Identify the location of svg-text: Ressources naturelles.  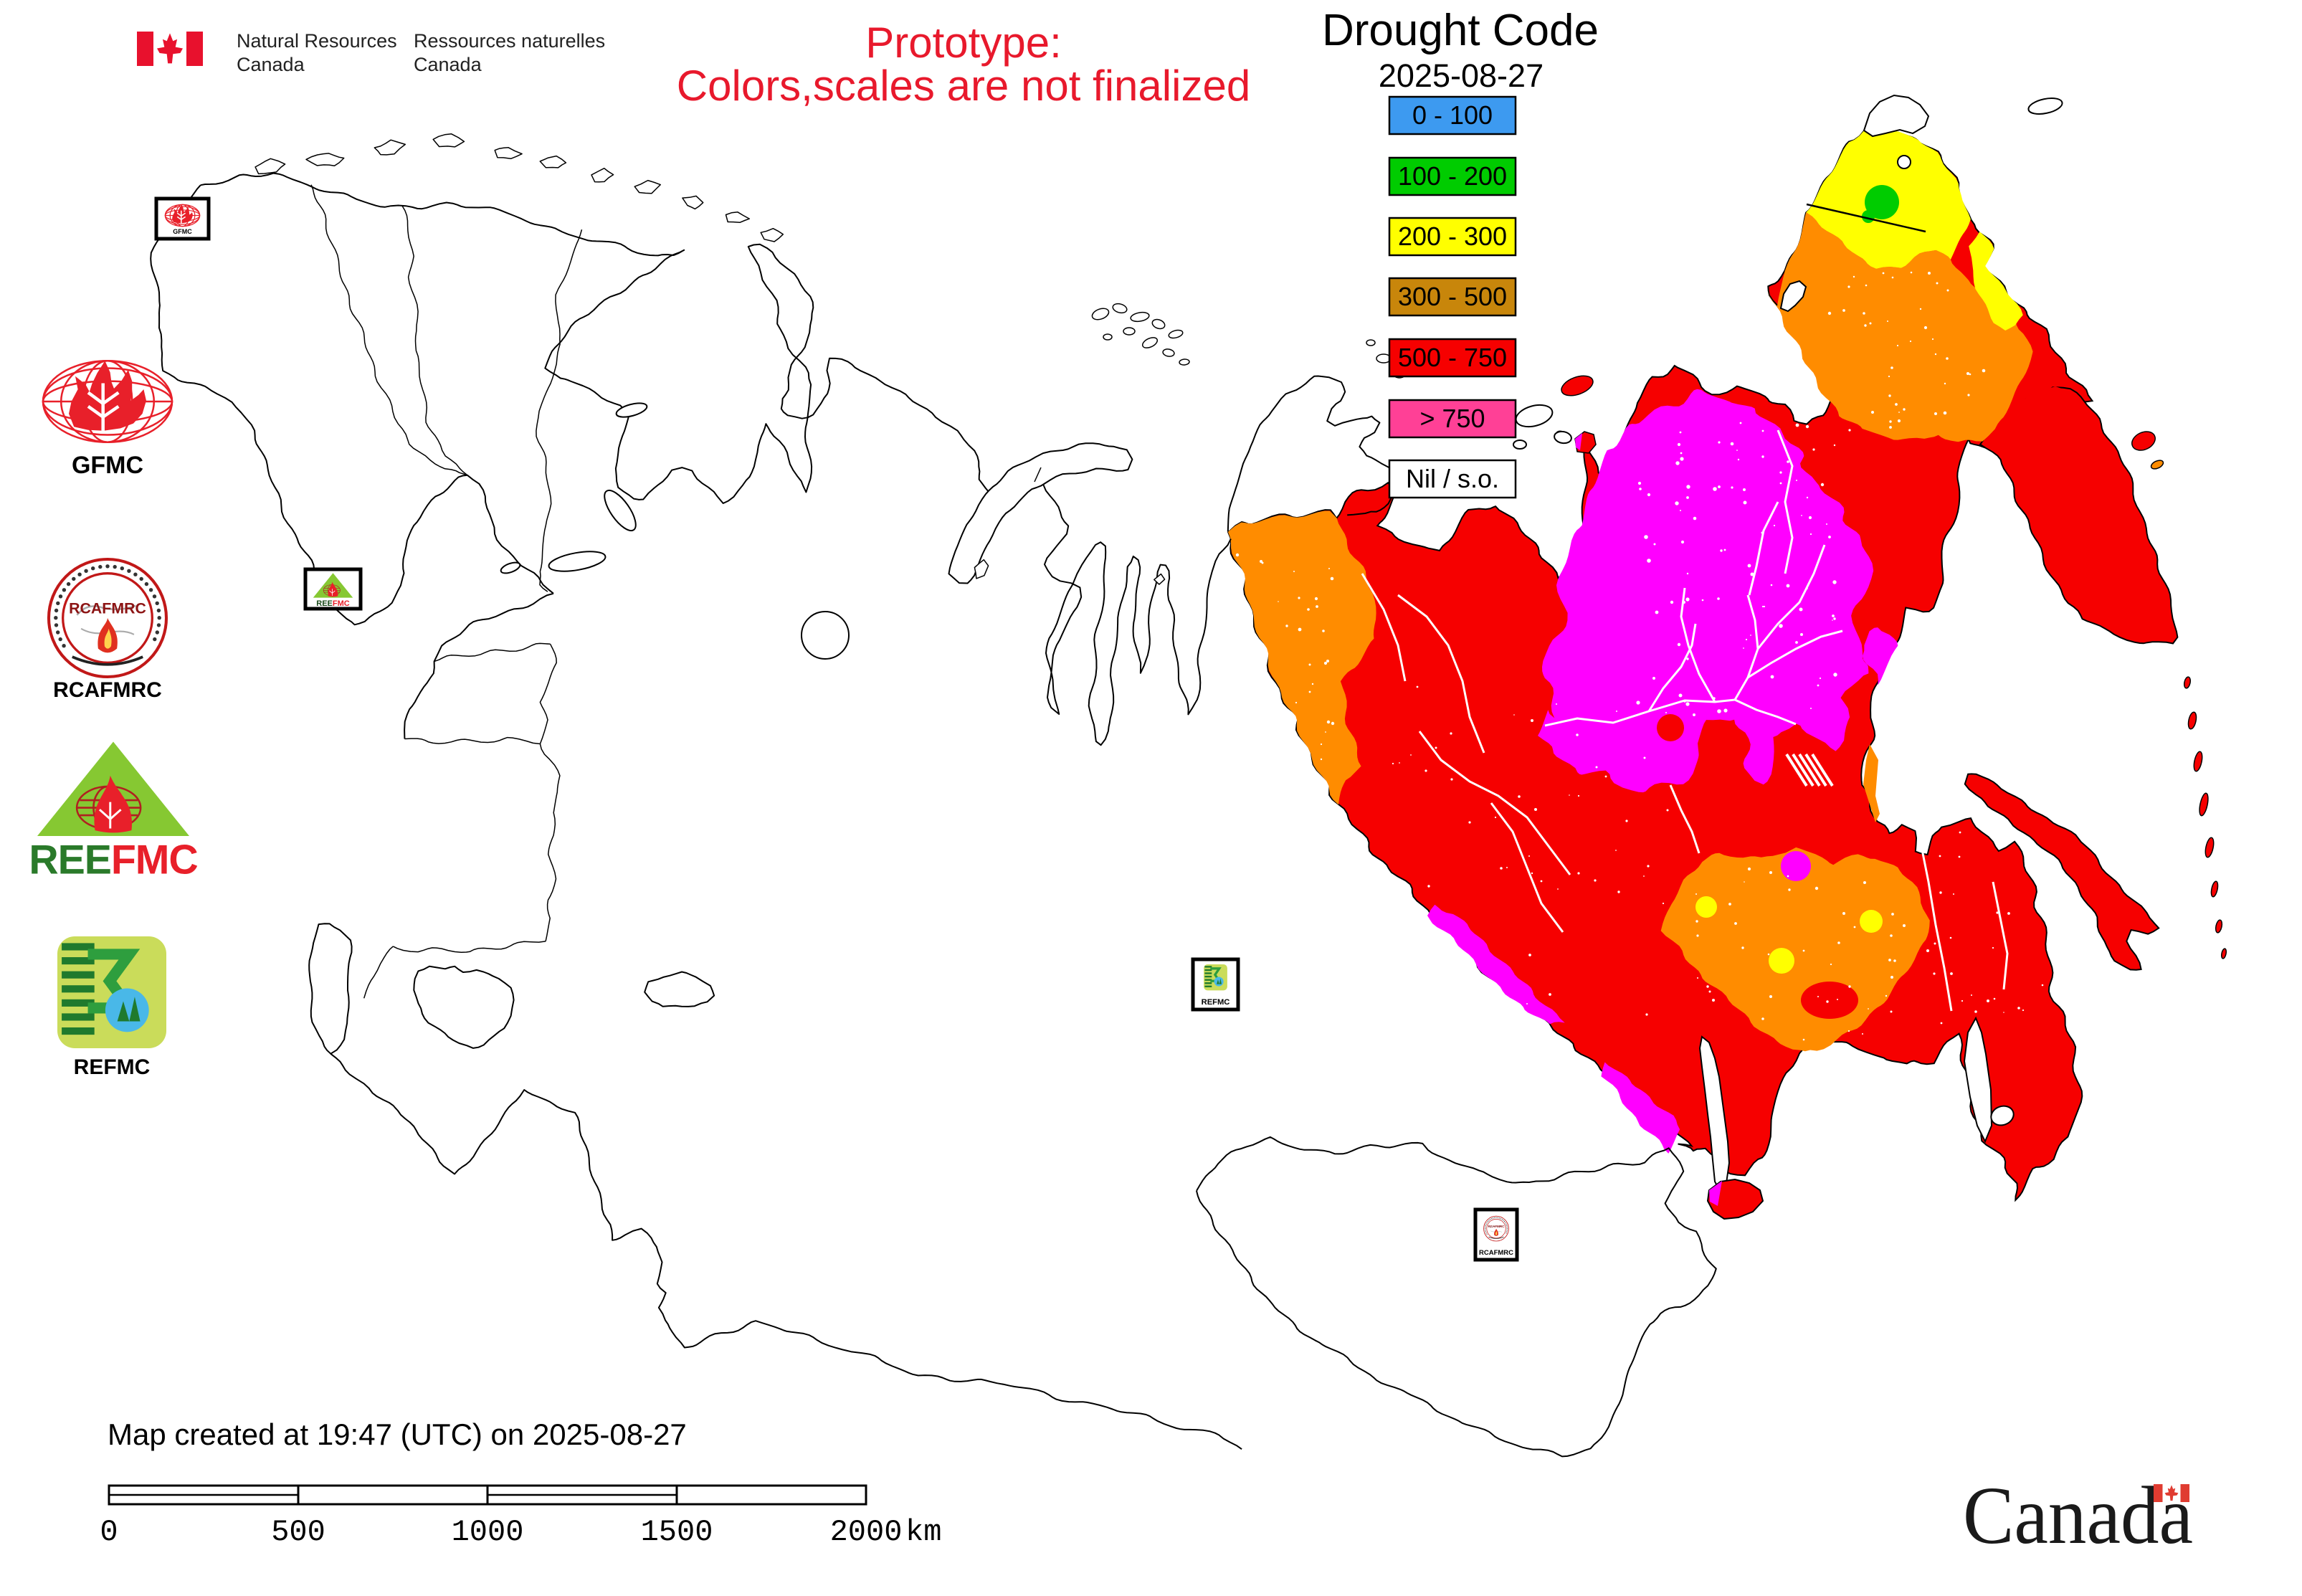
(510, 41).